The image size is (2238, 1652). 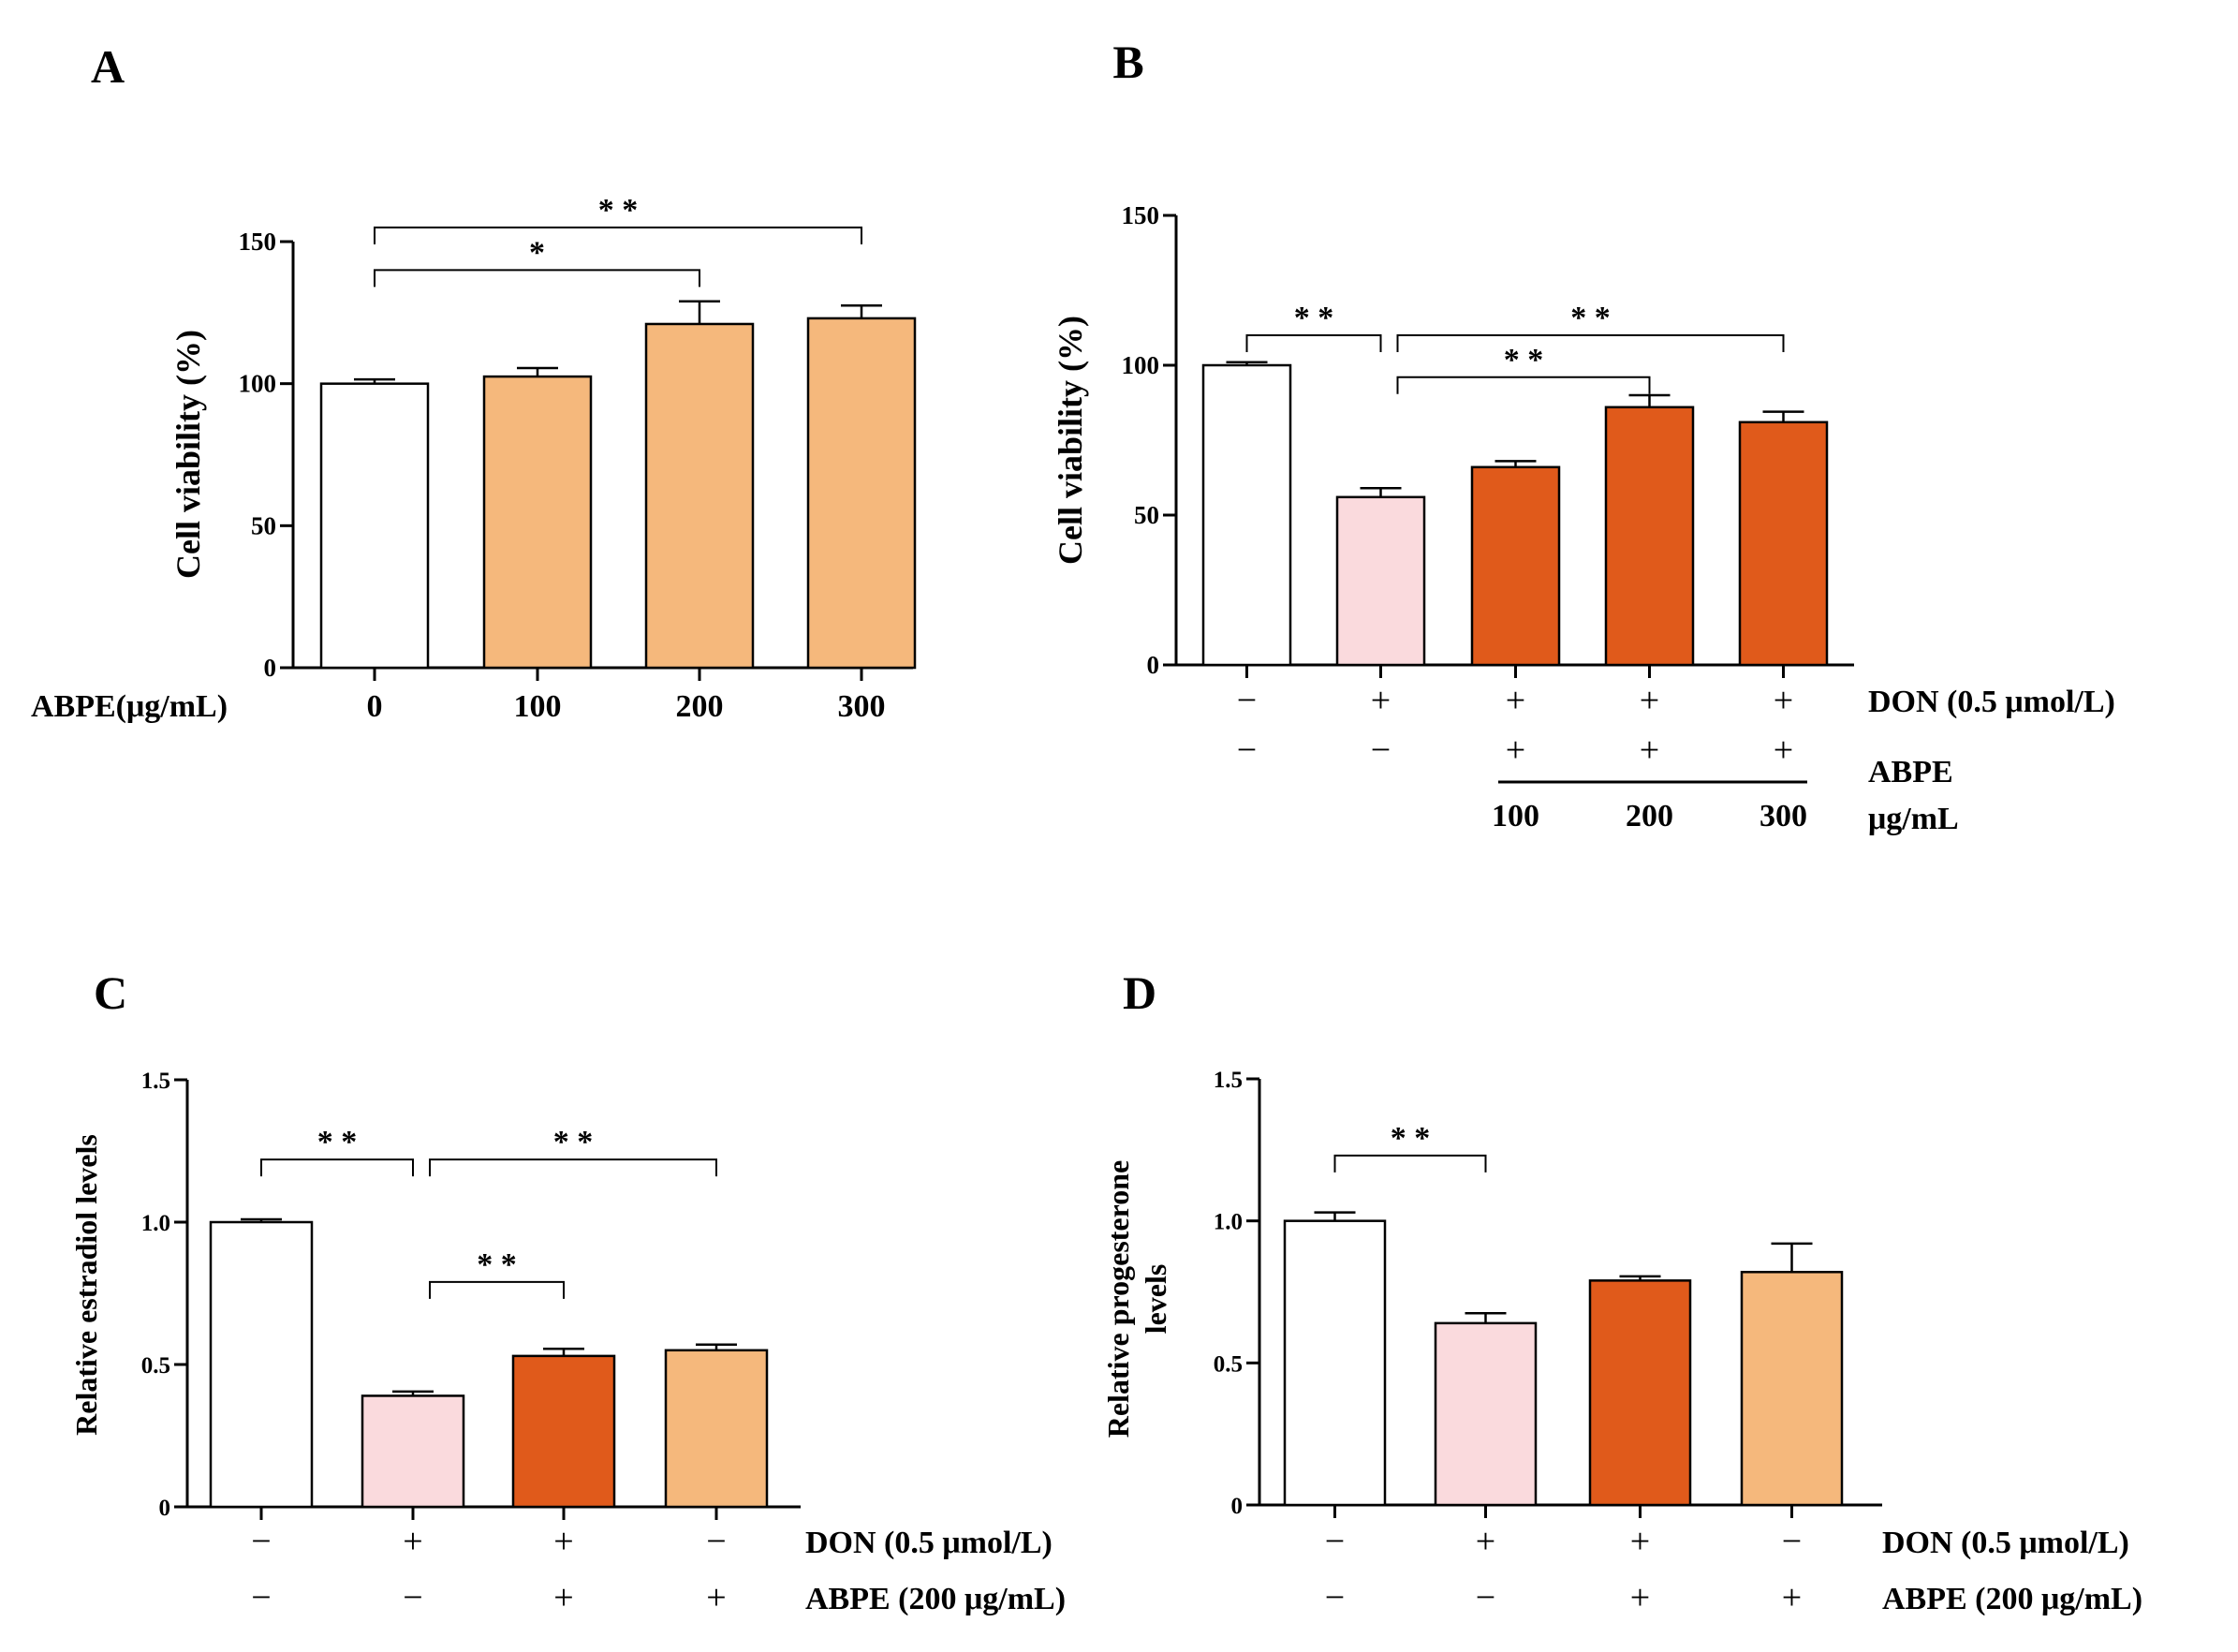 I want to click on panel-a-category-label: 0, so click(x=375, y=706).